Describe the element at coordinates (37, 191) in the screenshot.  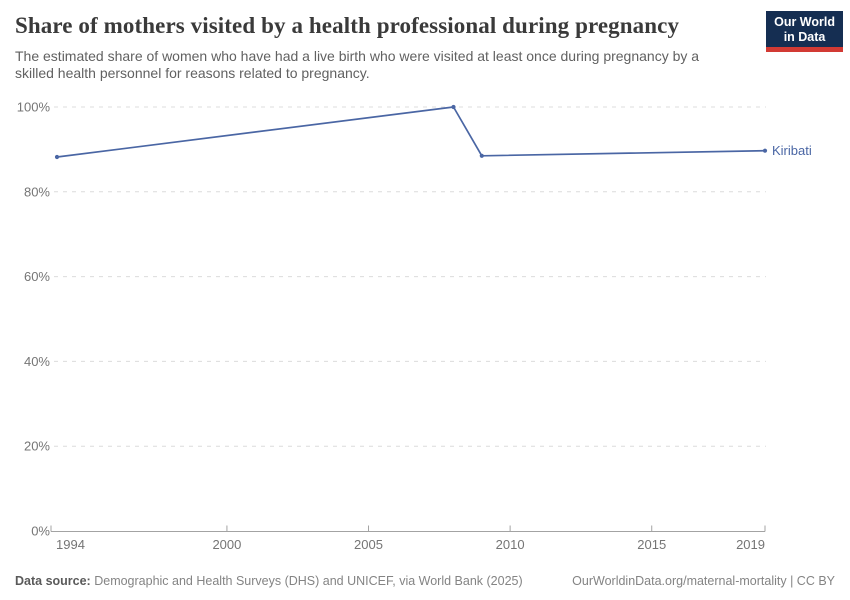
I see `y-axis-tick-label: 80%` at that location.